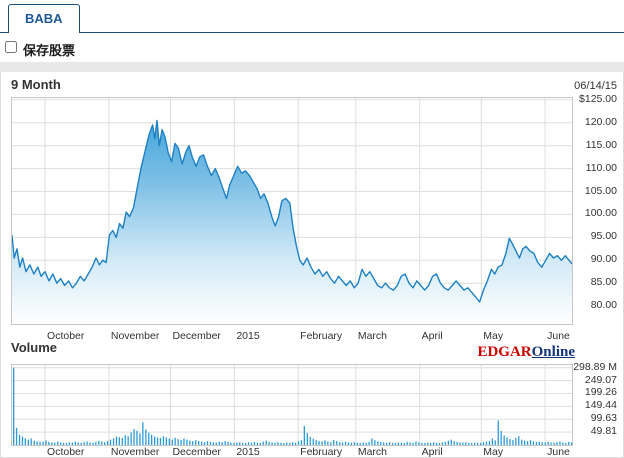  Describe the element at coordinates (135, 336) in the screenshot. I see `price-x-tick-label: November` at that location.